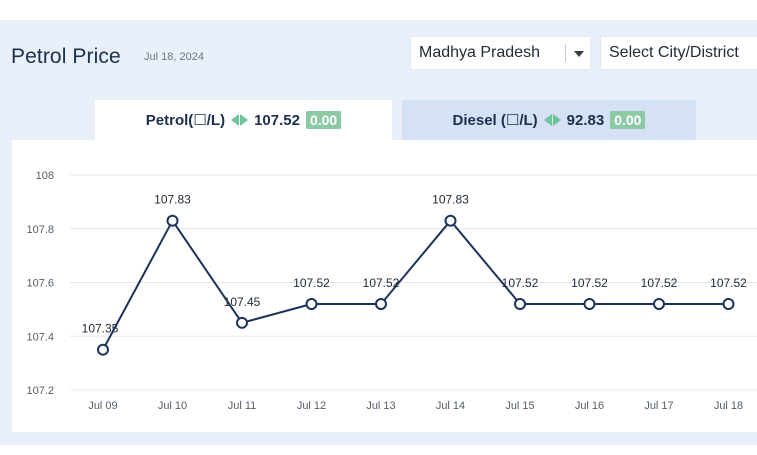 This screenshot has width=757, height=455. What do you see at coordinates (172, 406) in the screenshot?
I see `x-tick-label: Jul 10` at bounding box center [172, 406].